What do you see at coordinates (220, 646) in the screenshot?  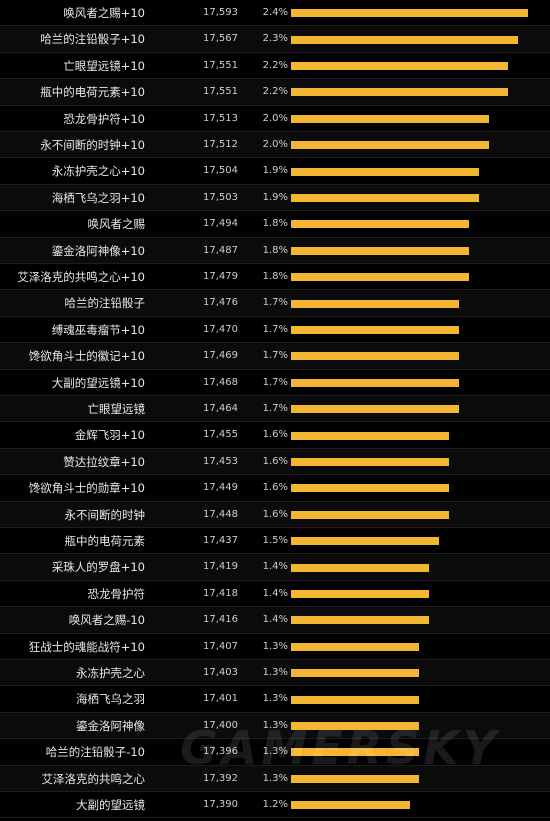 I see `dps-value: 17,407` at bounding box center [220, 646].